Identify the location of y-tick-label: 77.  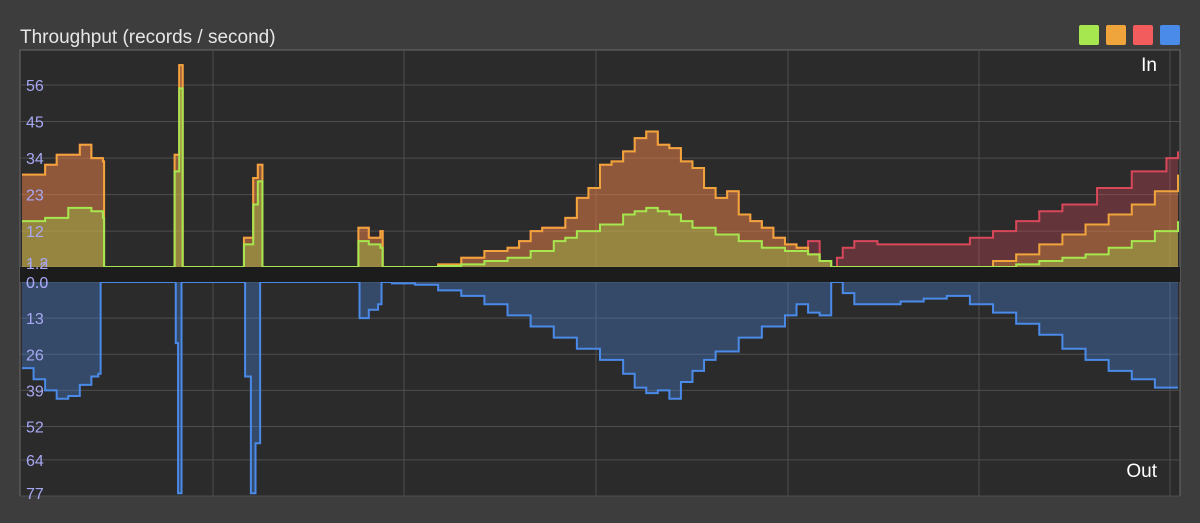
(35, 494).